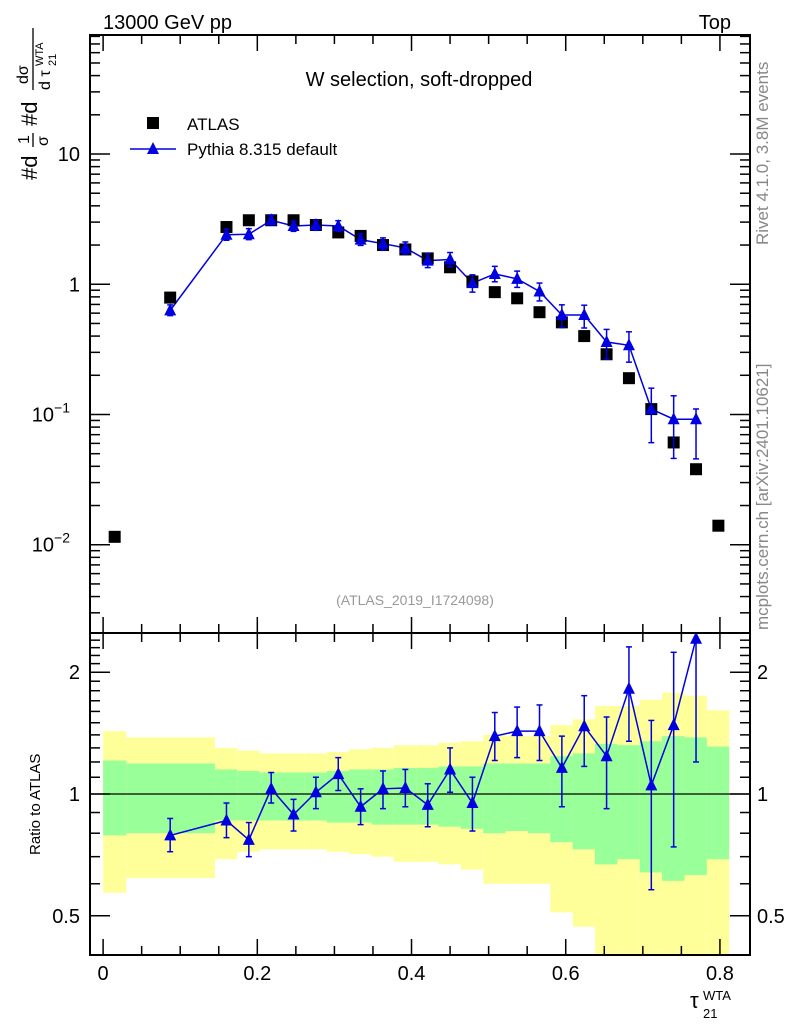 The height and width of the screenshot is (1024, 786). What do you see at coordinates (74, 673) in the screenshot?
I see `ratio-y-tick-label: 2` at bounding box center [74, 673].